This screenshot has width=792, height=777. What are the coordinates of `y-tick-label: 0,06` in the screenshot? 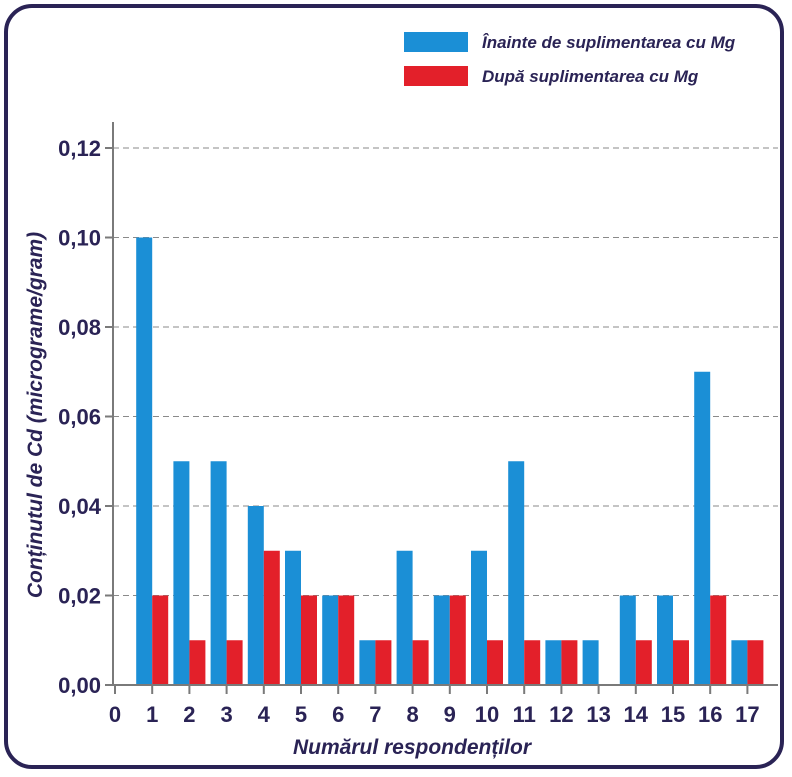 It's located at (79, 417).